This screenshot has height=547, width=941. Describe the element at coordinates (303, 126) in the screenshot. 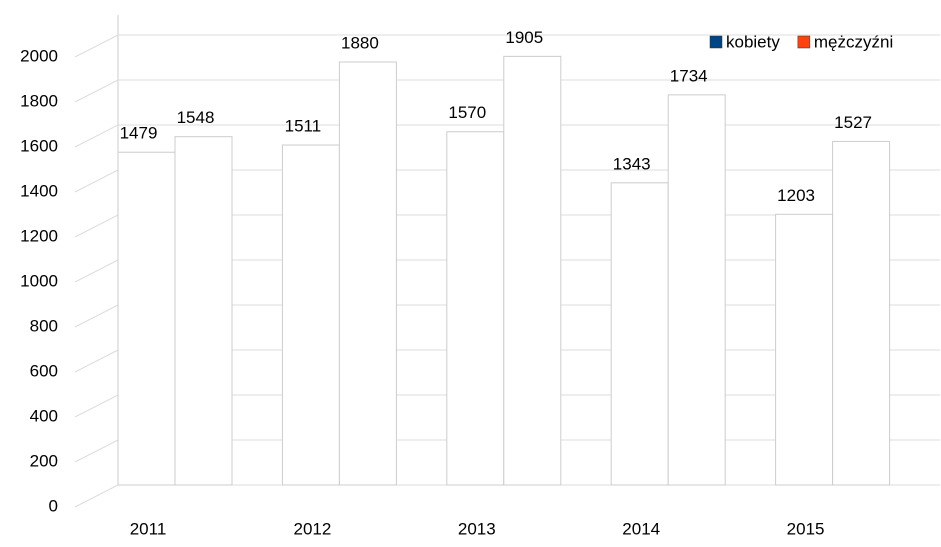

I see `data-label: 1511` at that location.